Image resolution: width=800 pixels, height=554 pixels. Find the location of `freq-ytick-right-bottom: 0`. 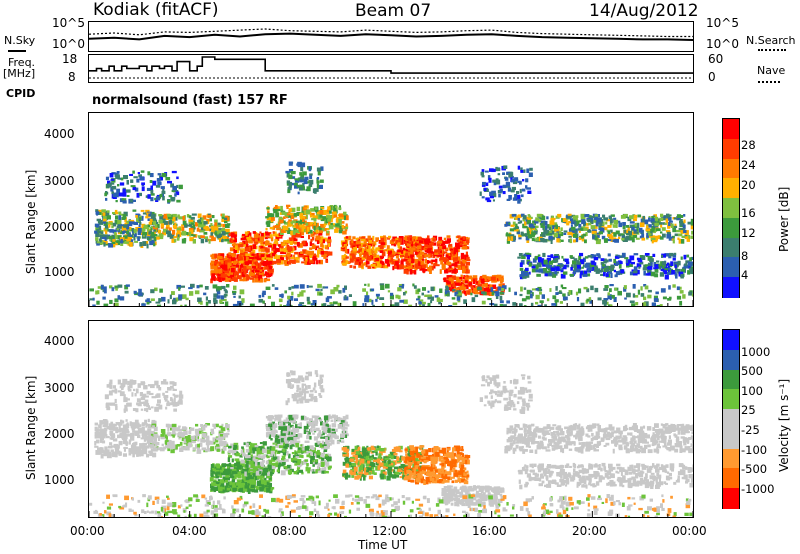

freq-ytick-right-bottom: 0 is located at coordinates (712, 77).